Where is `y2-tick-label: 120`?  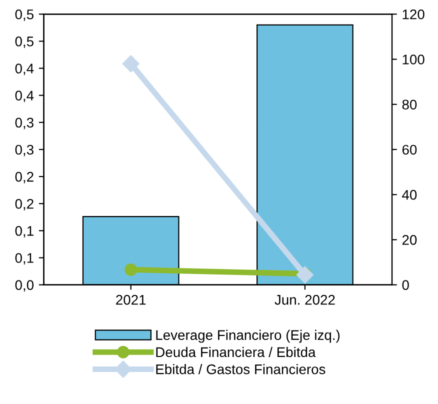 y2-tick-label: 120 is located at coordinates (413, 14).